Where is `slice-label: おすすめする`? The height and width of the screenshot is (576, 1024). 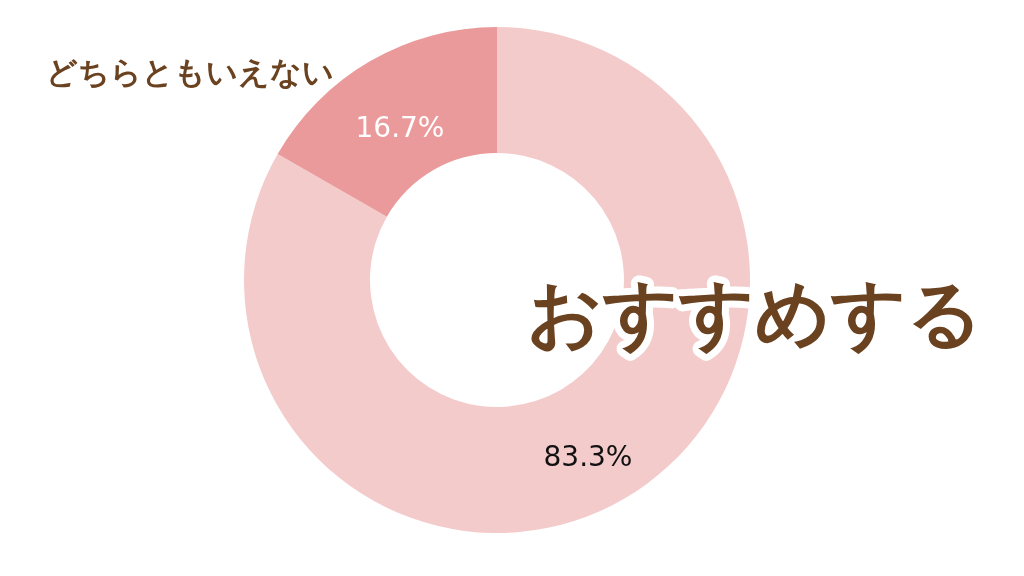 slice-label: おすすめする is located at coordinates (755, 312).